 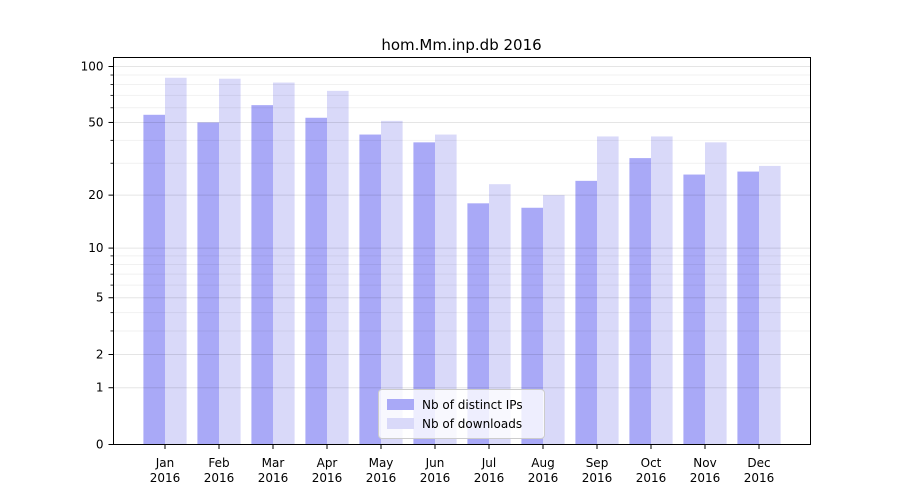 I want to click on x-tick-label-month: May, so click(x=381, y=463).